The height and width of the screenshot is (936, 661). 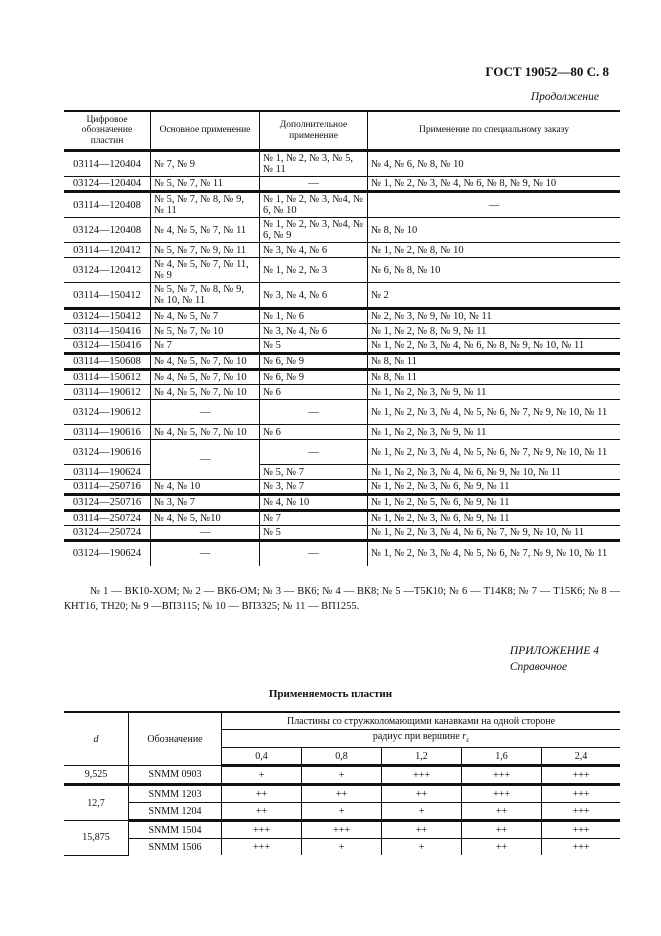 I want to click on cell-additional: № 6, № 9, so click(x=313, y=377).